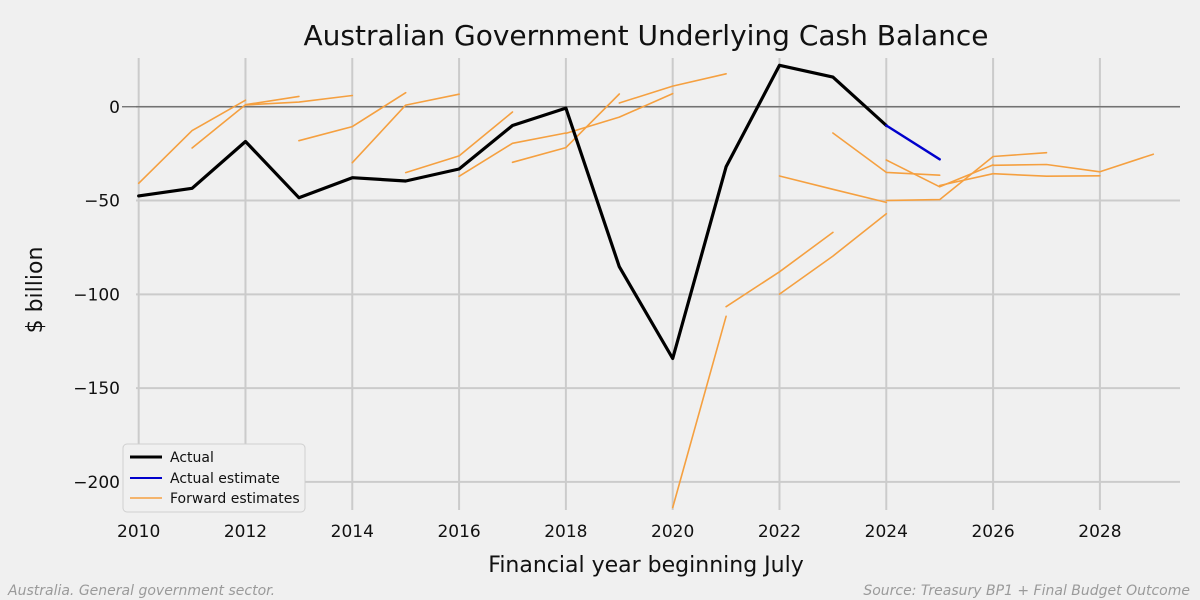 This screenshot has height=600, width=1200. Describe the element at coordinates (114, 108) in the screenshot. I see `y-tick-label: 0` at that location.